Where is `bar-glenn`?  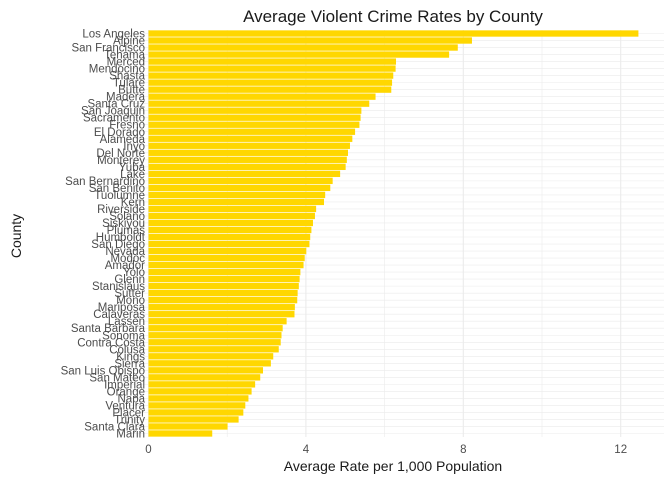
bar-glenn is located at coordinates (224, 279).